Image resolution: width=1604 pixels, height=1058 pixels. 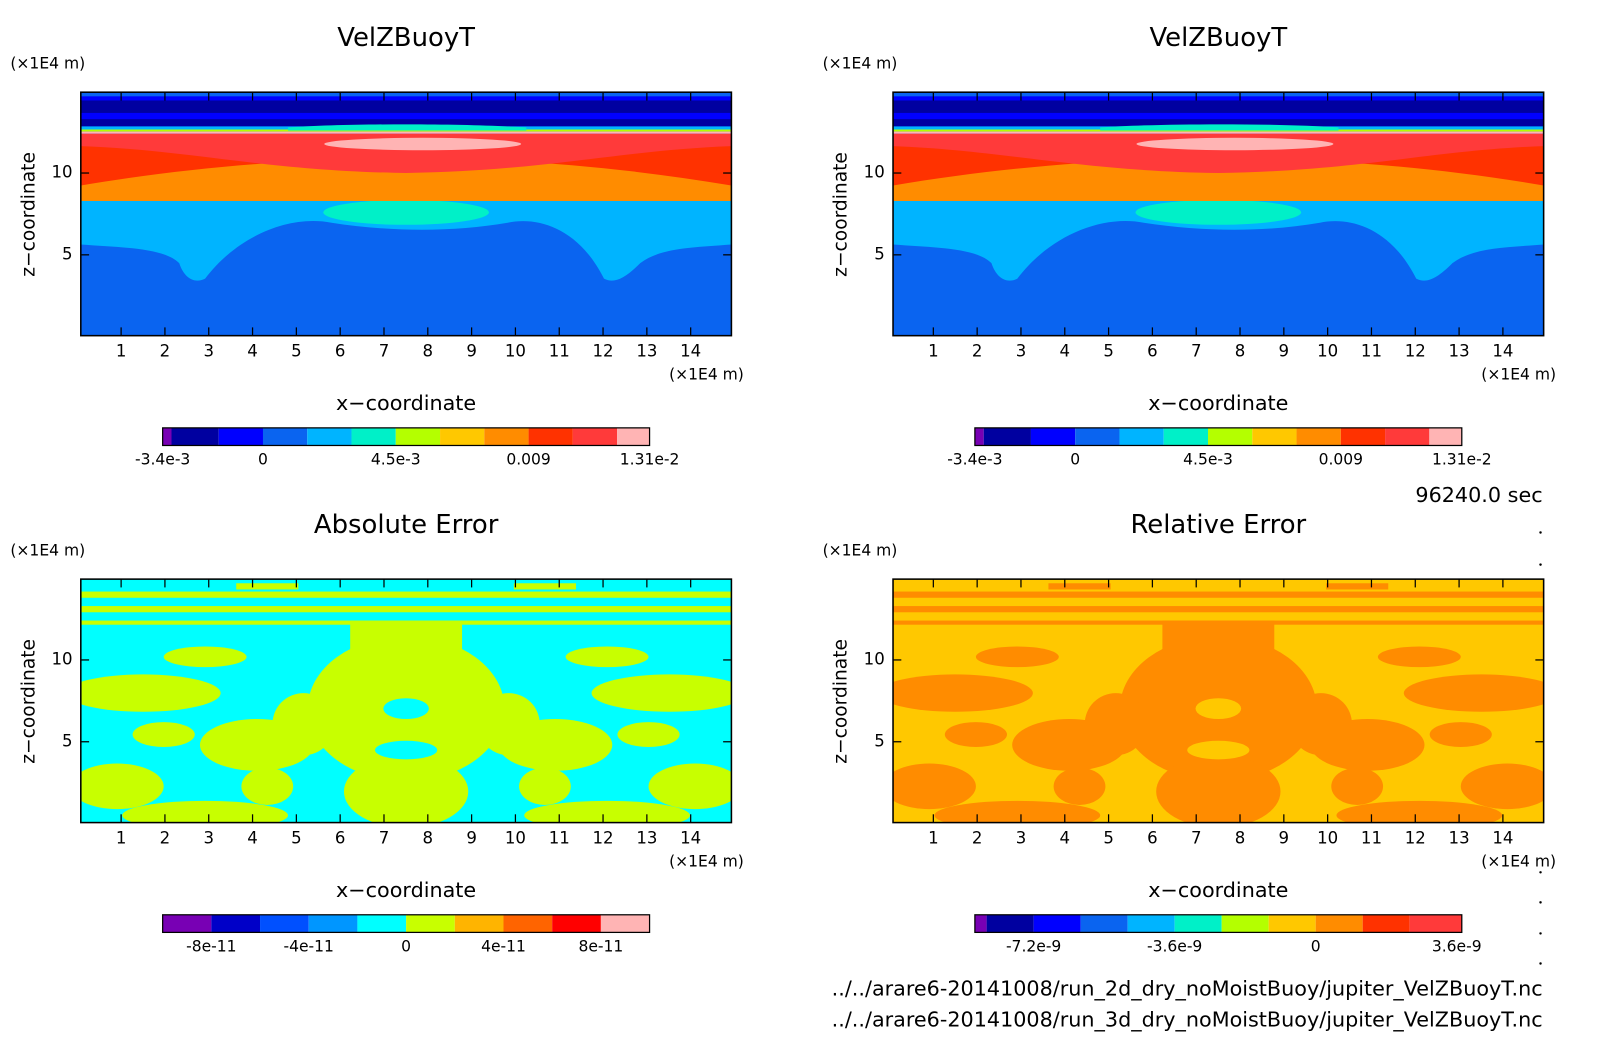 I want to click on colorbar-tick-label: 1.31e-2, so click(x=650, y=459).